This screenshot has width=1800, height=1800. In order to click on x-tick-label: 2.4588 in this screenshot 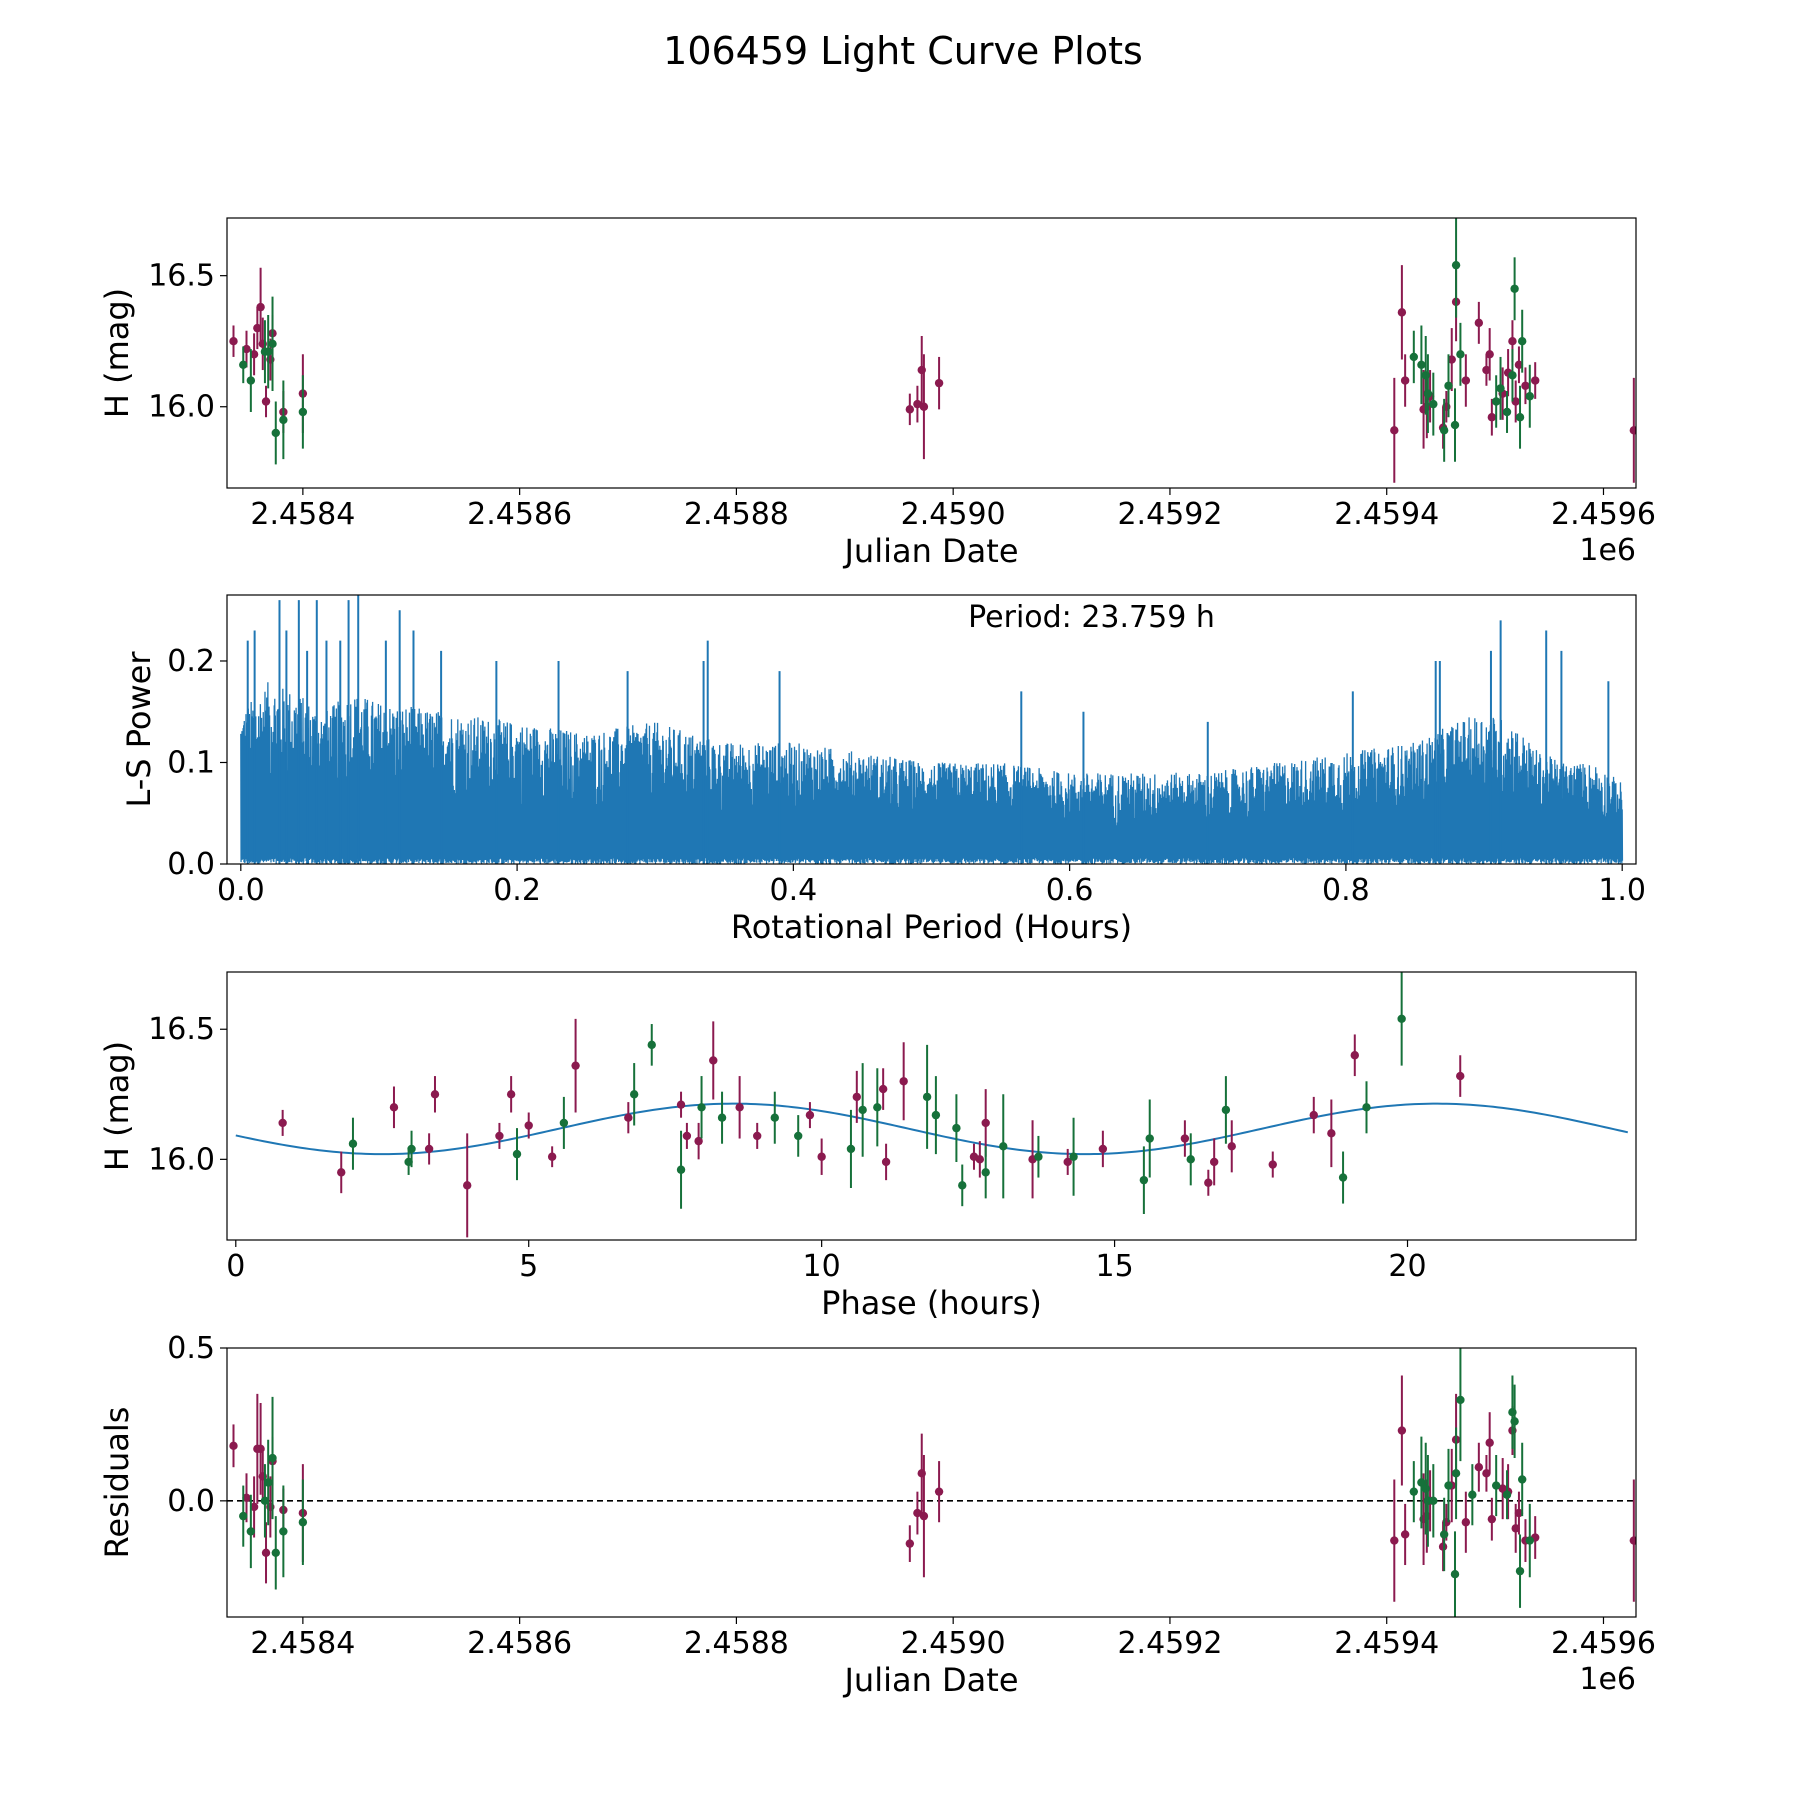, I will do `click(736, 514)`.